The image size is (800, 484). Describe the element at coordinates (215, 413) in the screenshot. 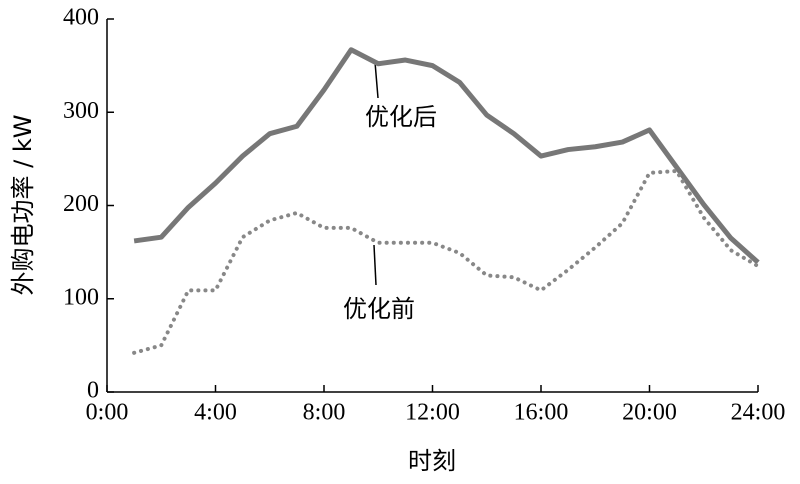

I see `x-tick-label: 4:00` at that location.